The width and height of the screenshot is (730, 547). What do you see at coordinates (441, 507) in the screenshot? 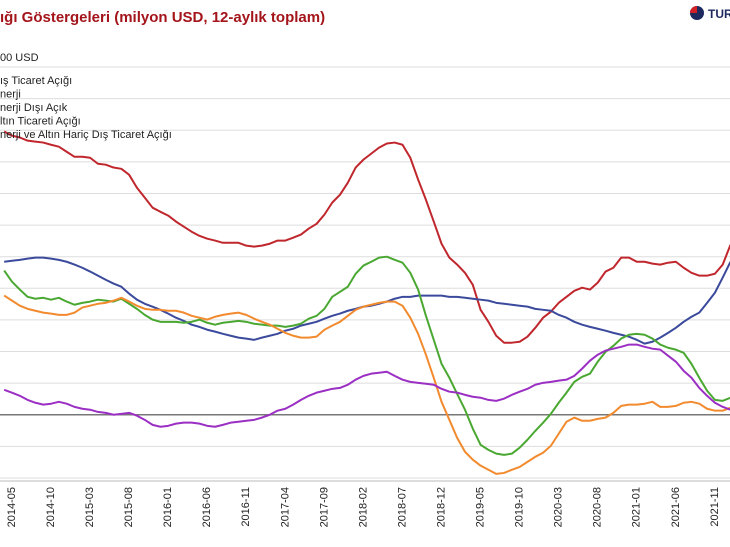
I see `x-tick-label: 2018-12` at bounding box center [441, 507].